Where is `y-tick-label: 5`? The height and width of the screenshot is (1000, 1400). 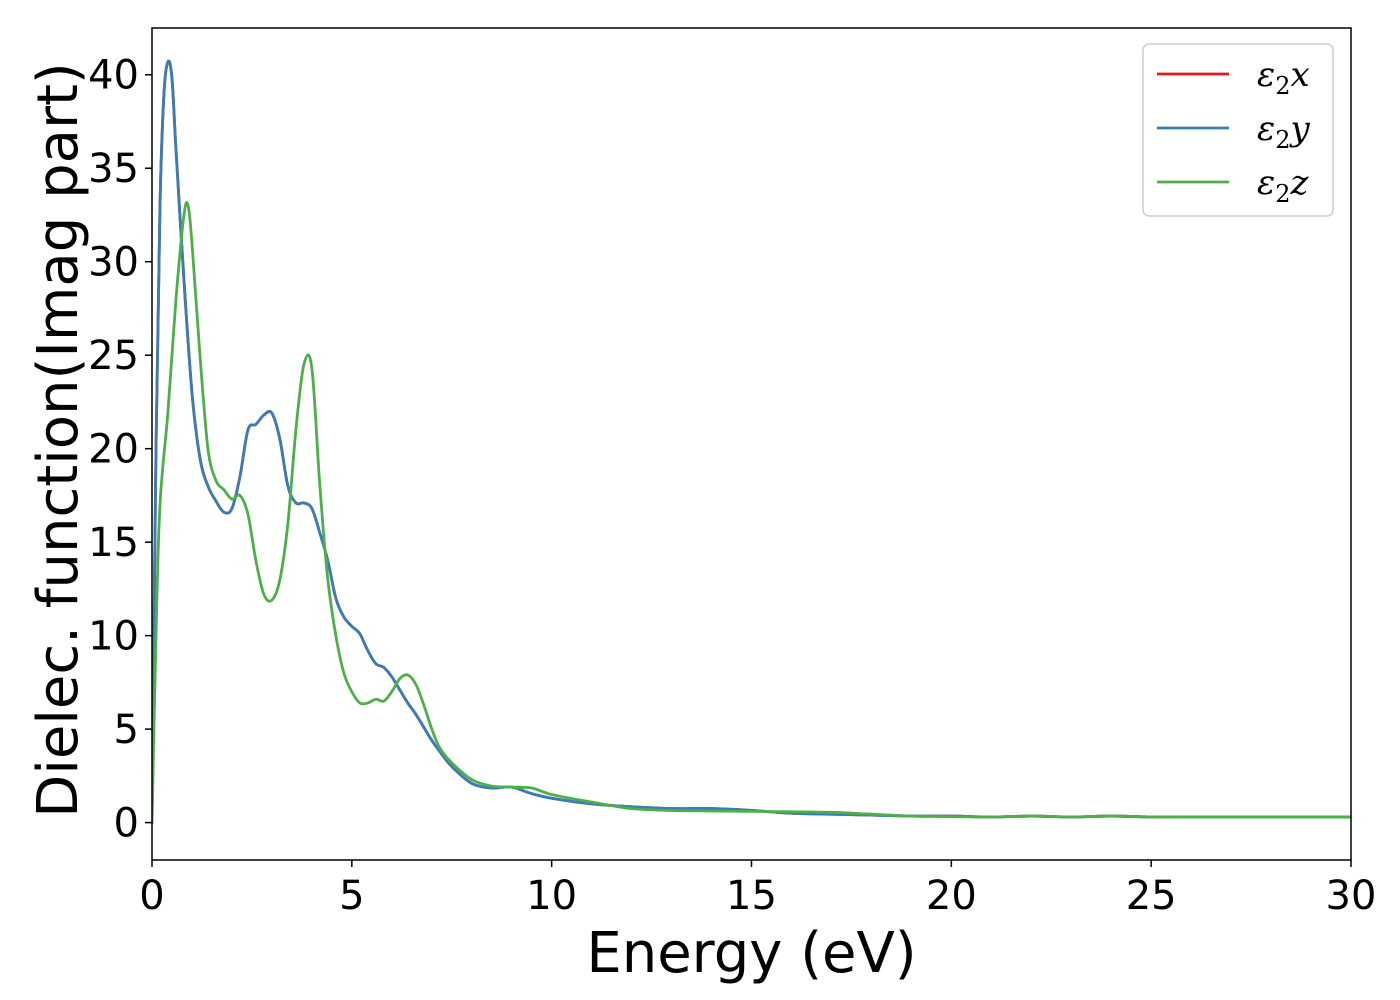
y-tick-label: 5 is located at coordinates (126, 730).